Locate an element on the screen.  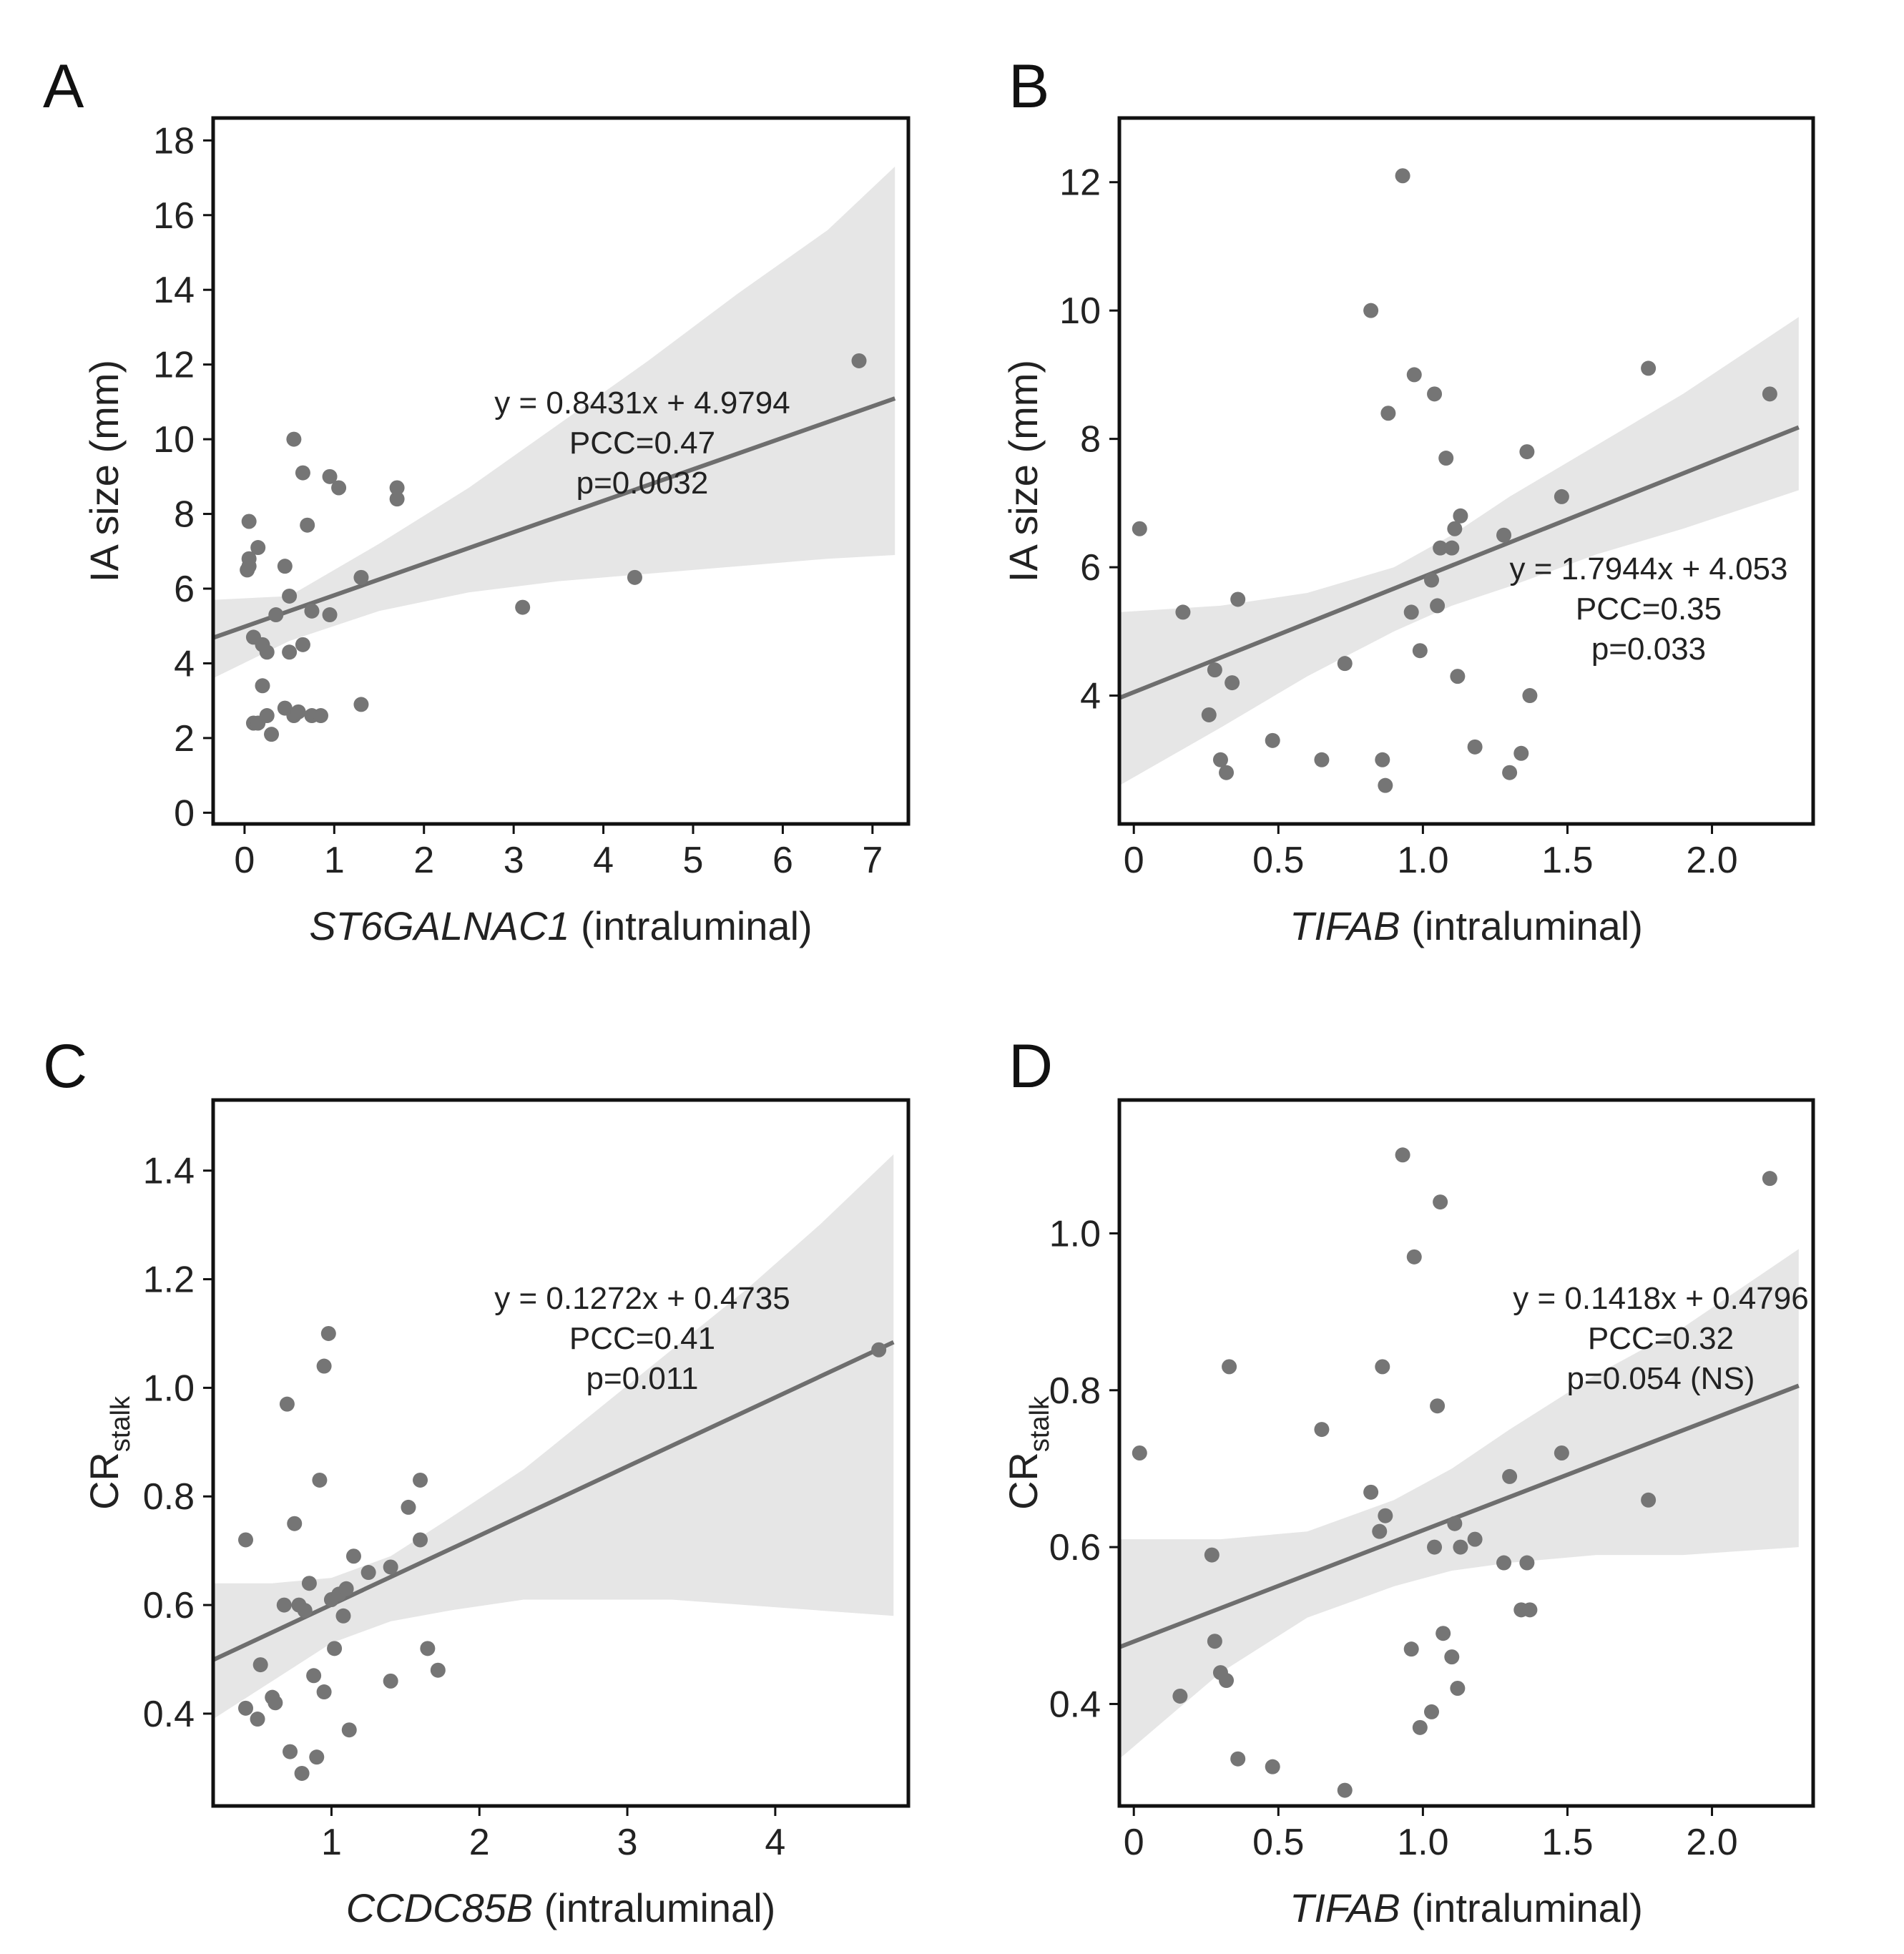
panel-a-y-tick-label: 2 is located at coordinates (185, 739).